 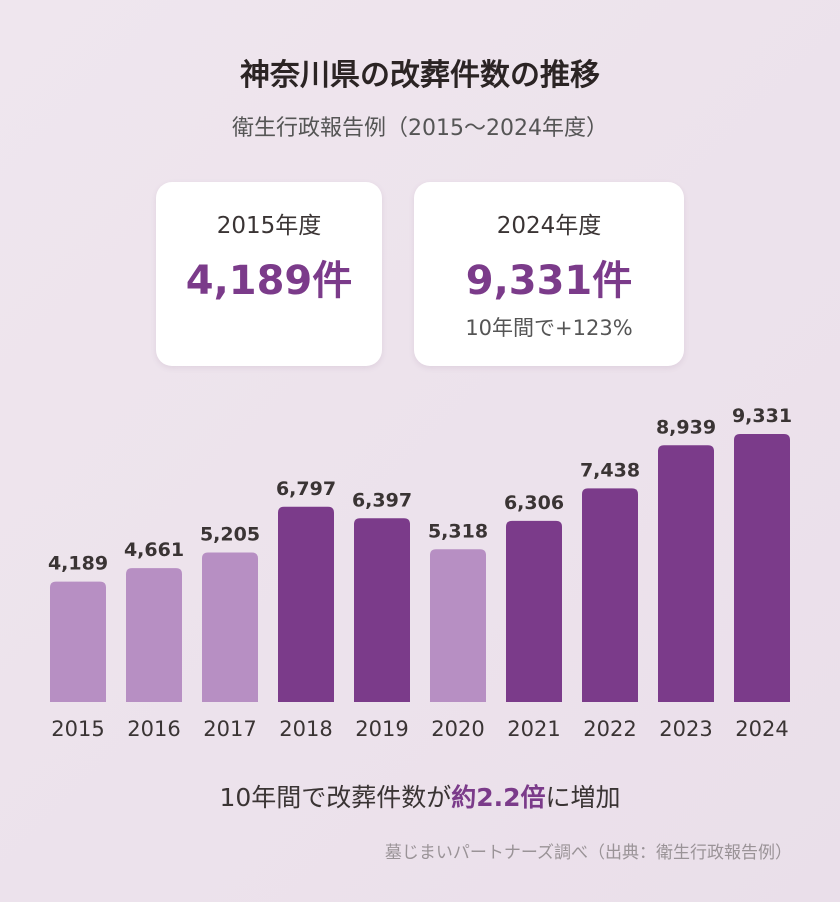 I want to click on x-tick-label: 2018, so click(x=305, y=729).